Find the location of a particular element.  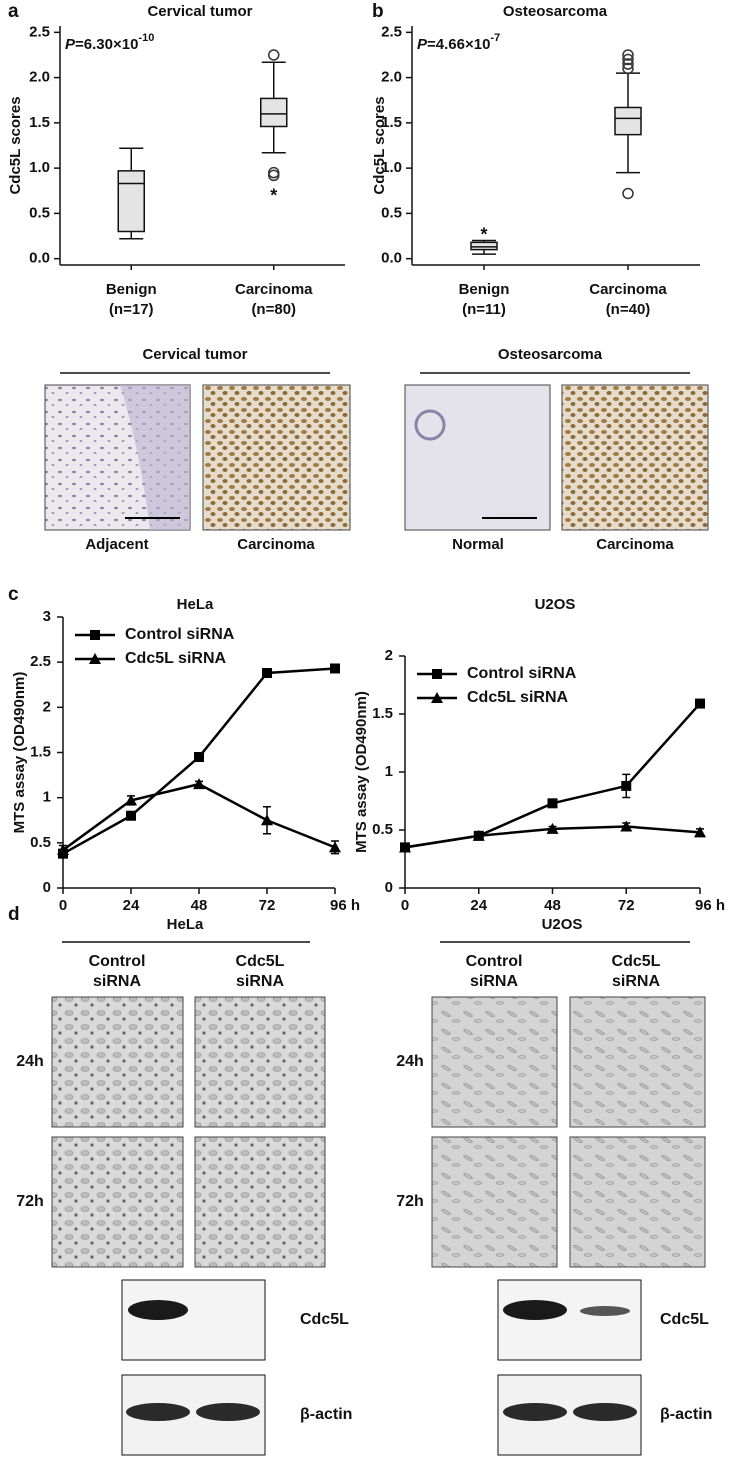

row-label: 72h is located at coordinates (410, 1201).